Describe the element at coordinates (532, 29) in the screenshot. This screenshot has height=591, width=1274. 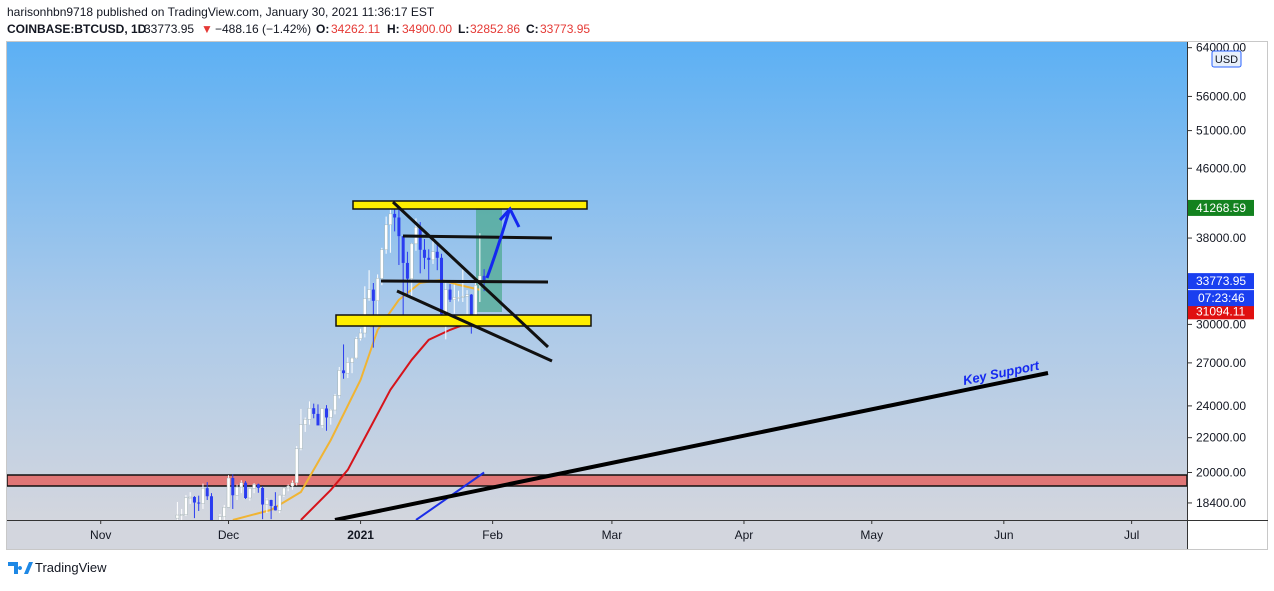
I see `close-label: C:` at that location.